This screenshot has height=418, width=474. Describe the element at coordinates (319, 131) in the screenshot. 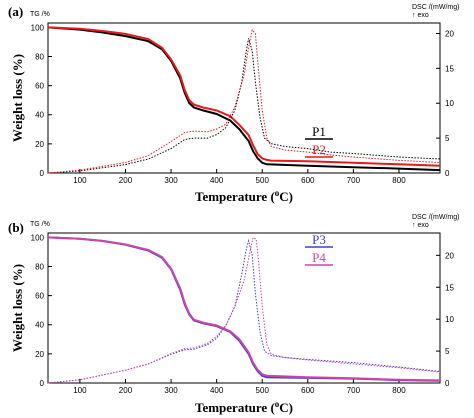

I see `legend-label-P1: P1` at that location.